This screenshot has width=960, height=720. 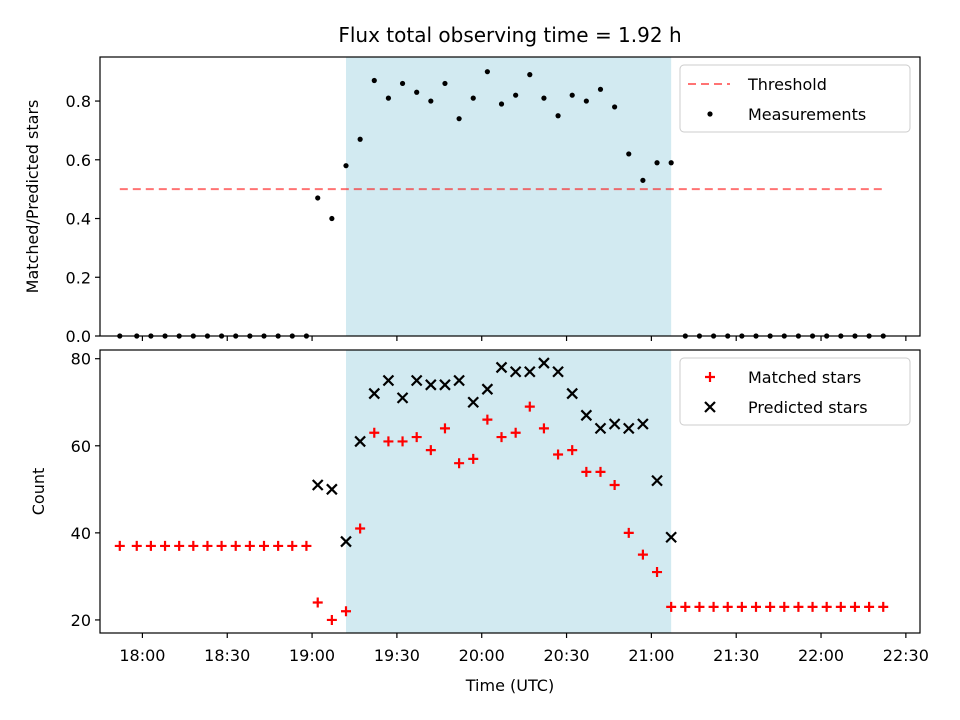 I want to click on ratio-x-ticks, so click(x=524, y=338).